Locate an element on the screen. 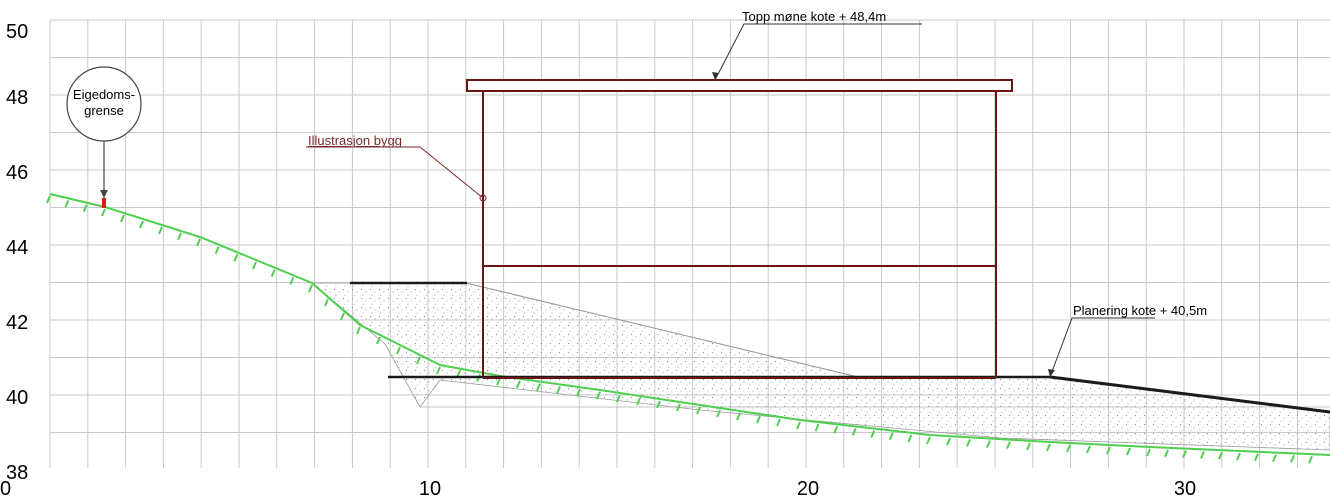  building-illustration-label: Illustrasjon bygg is located at coordinates (355, 140).